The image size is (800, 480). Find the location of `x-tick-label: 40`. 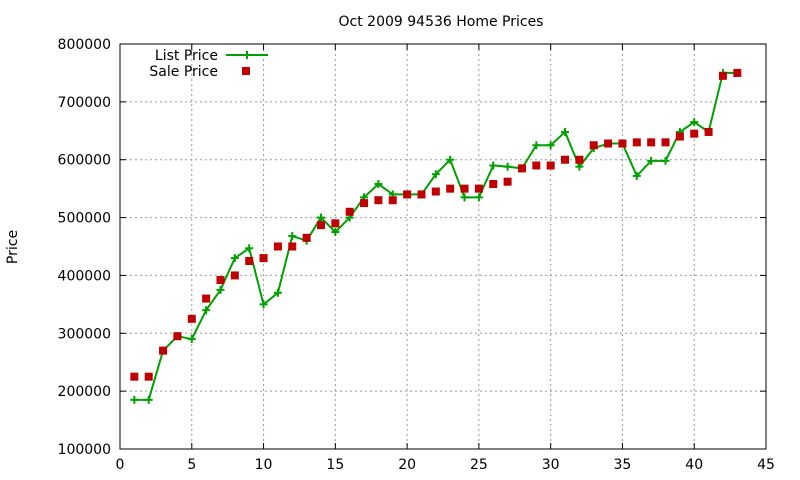

x-tick-label: 40 is located at coordinates (694, 465).